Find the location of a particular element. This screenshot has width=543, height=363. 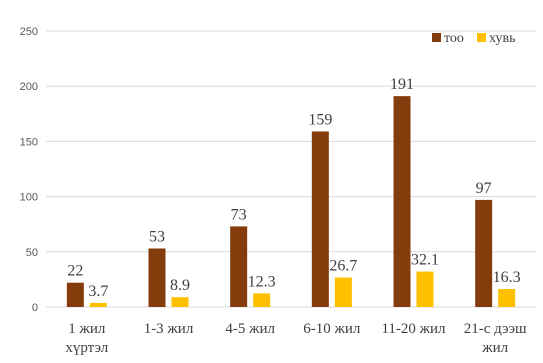

data-label: 73 is located at coordinates (239, 214).